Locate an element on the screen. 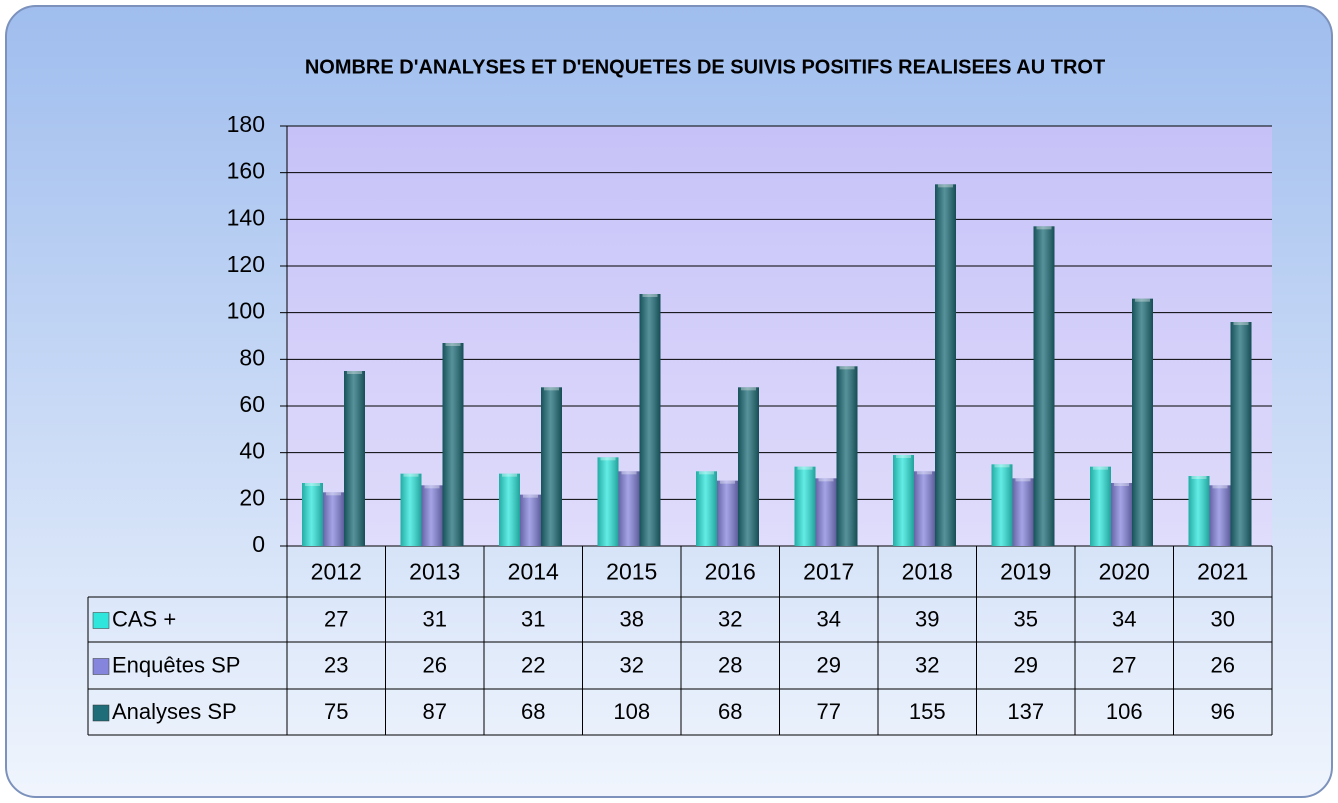 Image resolution: width=1338 pixels, height=803 pixels. y-tick-label: 120 is located at coordinates (246, 264).